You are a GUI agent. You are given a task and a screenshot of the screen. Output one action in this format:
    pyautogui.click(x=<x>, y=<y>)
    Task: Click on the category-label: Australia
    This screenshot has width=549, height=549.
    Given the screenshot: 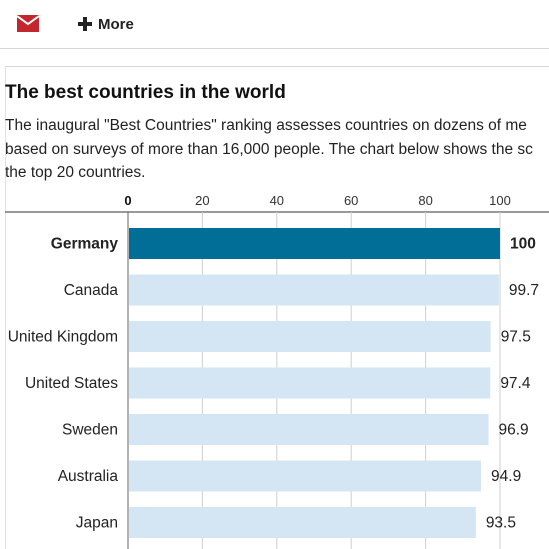 What is the action you would take?
    pyautogui.click(x=88, y=476)
    